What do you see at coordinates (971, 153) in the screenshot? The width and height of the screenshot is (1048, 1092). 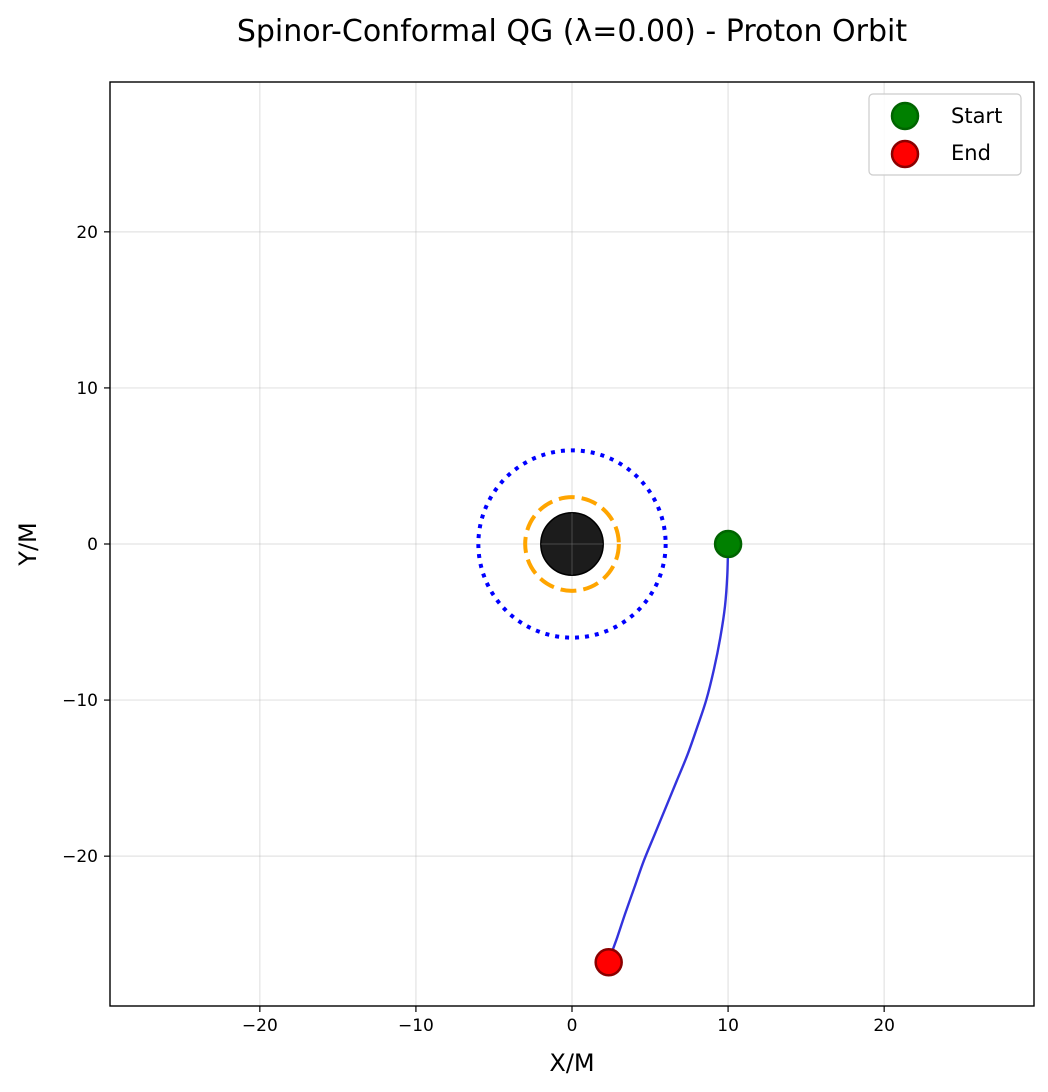 I see `legend-end-label: End` at bounding box center [971, 153].